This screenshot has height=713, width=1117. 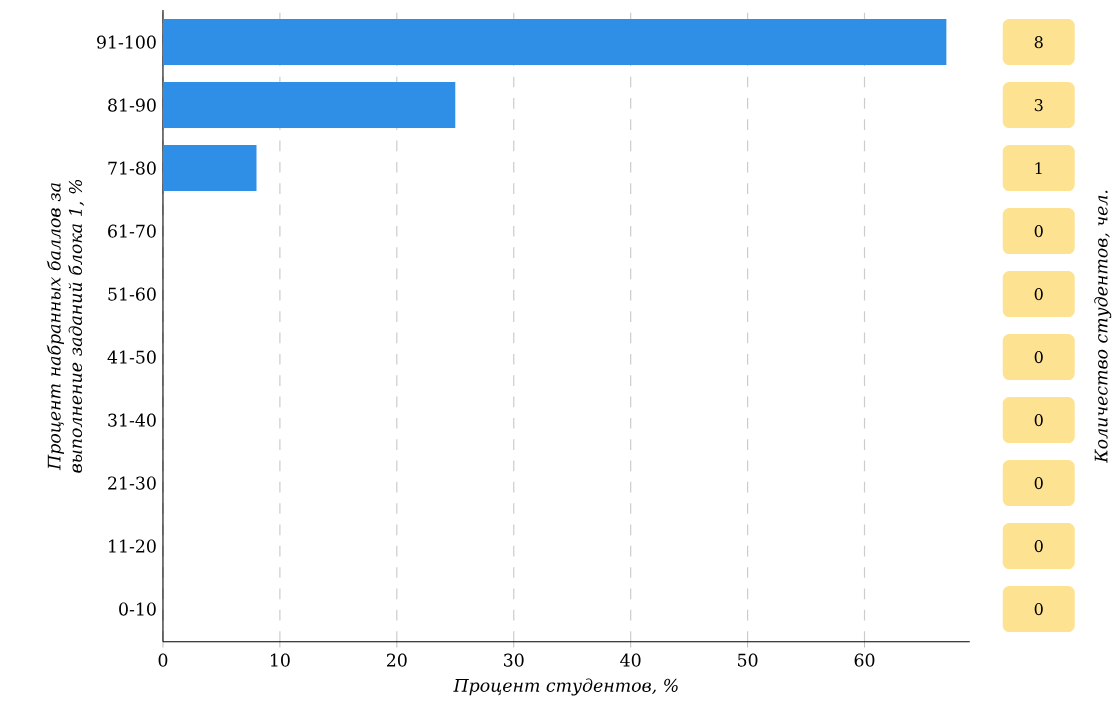 What do you see at coordinates (132, 105) in the screenshot?
I see `y-tick-label: 81-90` at bounding box center [132, 105].